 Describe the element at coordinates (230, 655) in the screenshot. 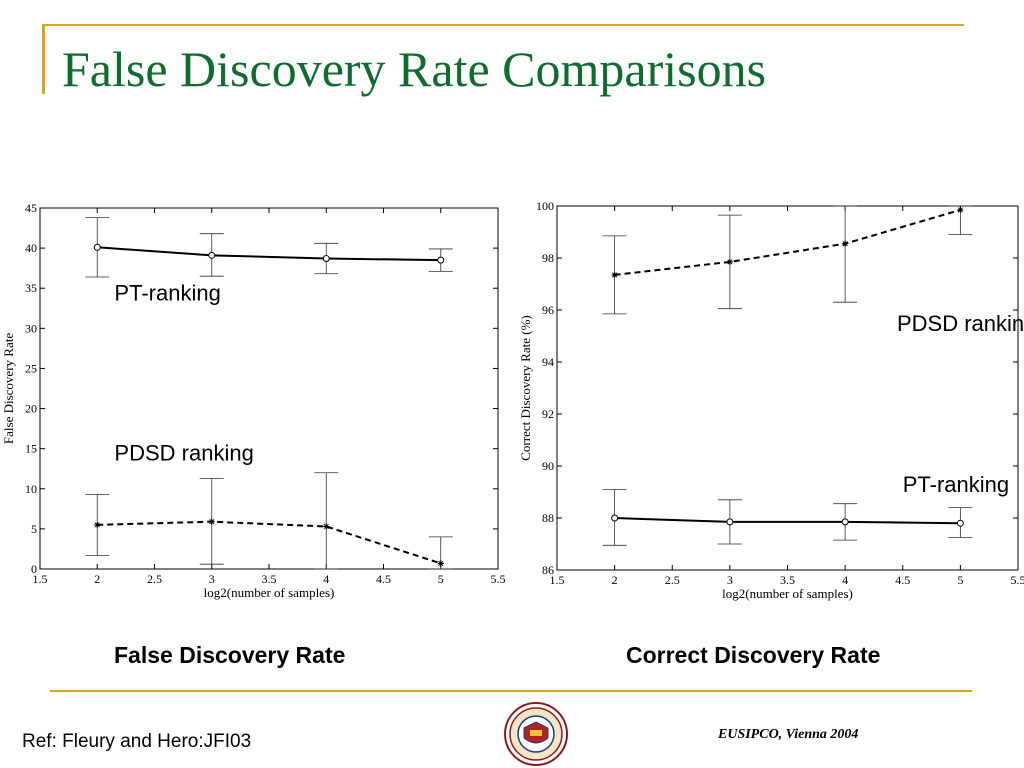

I see `caption-left: False Discovery Rate` at that location.